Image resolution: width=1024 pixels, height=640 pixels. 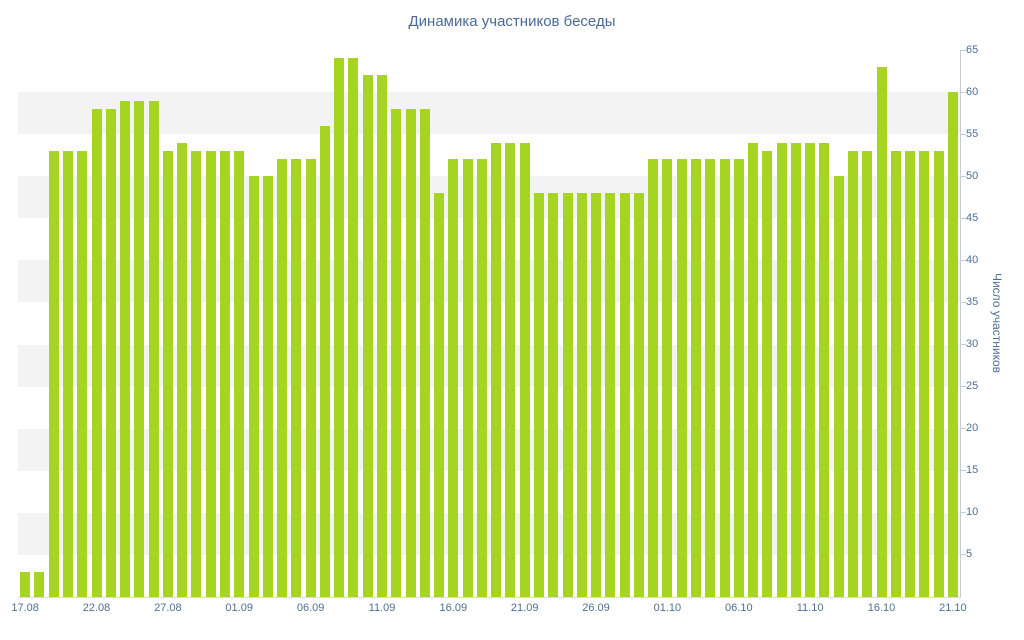 What do you see at coordinates (453, 608) in the screenshot?
I see `x-axis-label: 16.09` at bounding box center [453, 608].